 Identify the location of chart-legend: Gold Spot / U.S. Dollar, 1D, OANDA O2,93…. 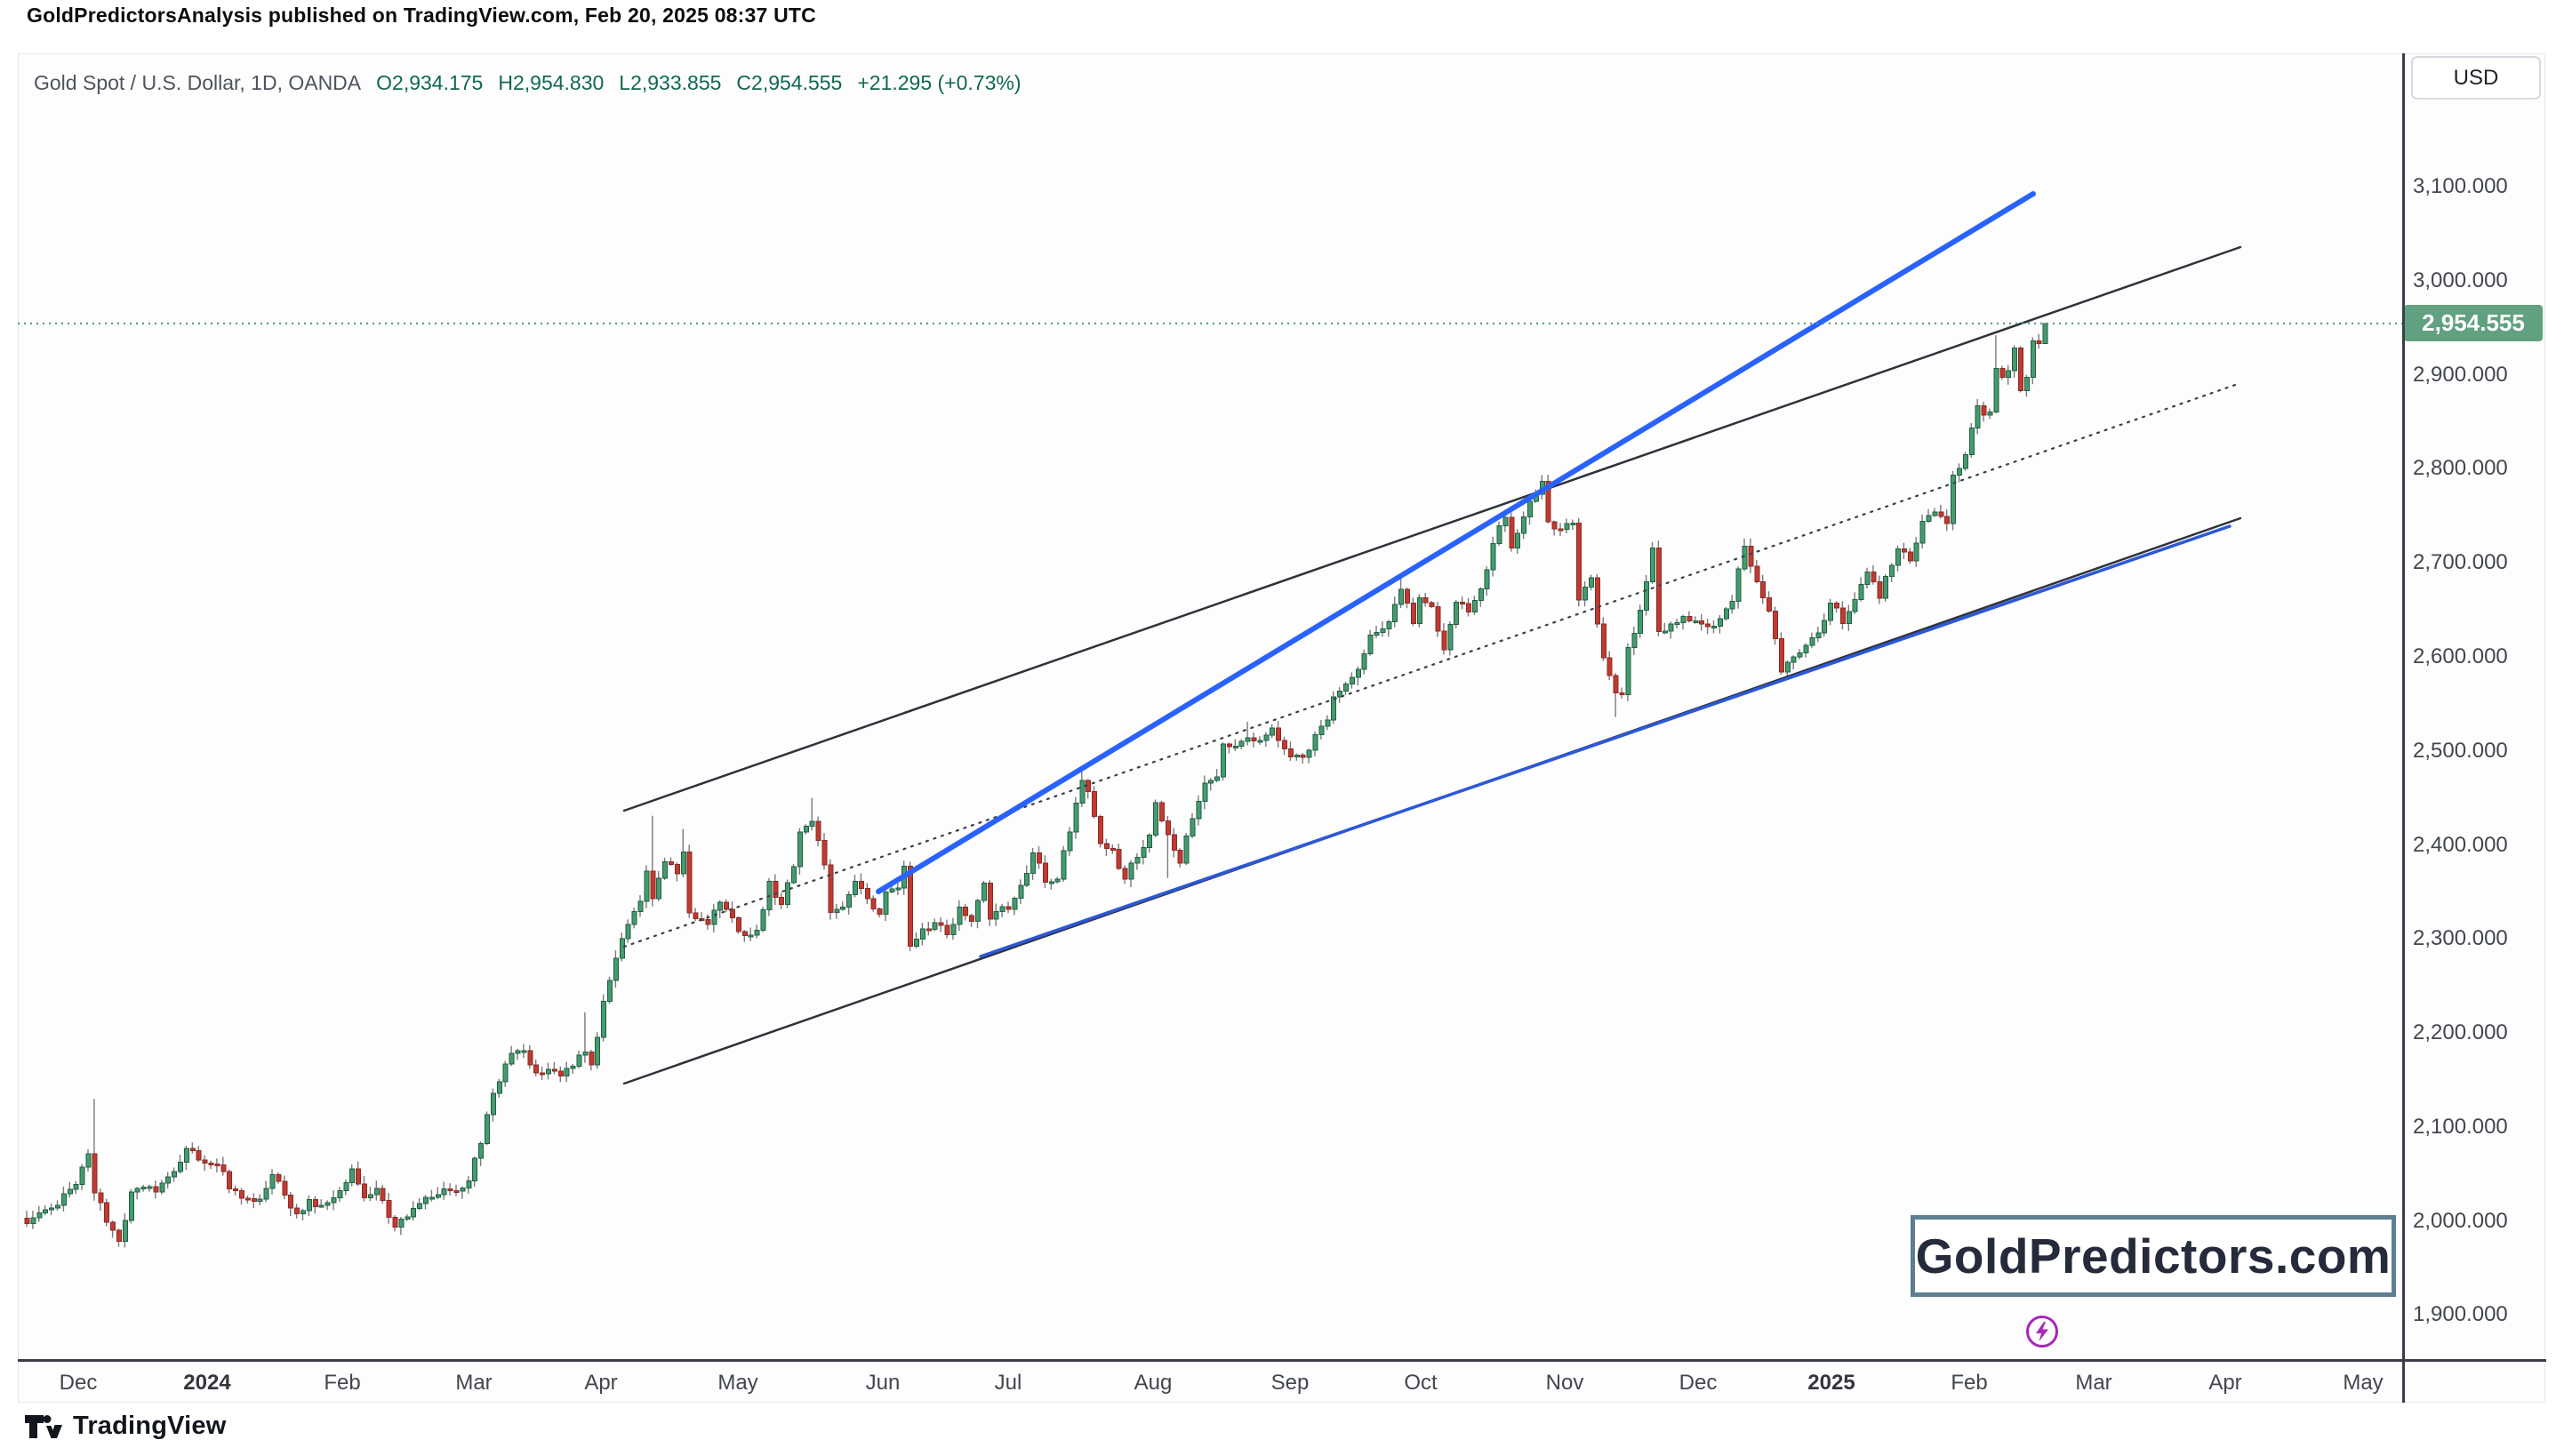
(528, 83).